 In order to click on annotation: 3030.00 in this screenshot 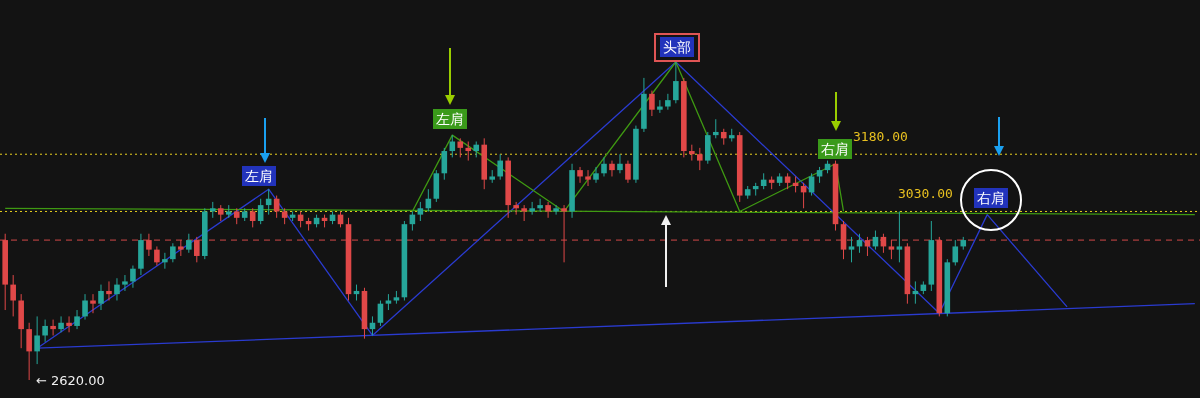, I will do `click(925, 193)`.